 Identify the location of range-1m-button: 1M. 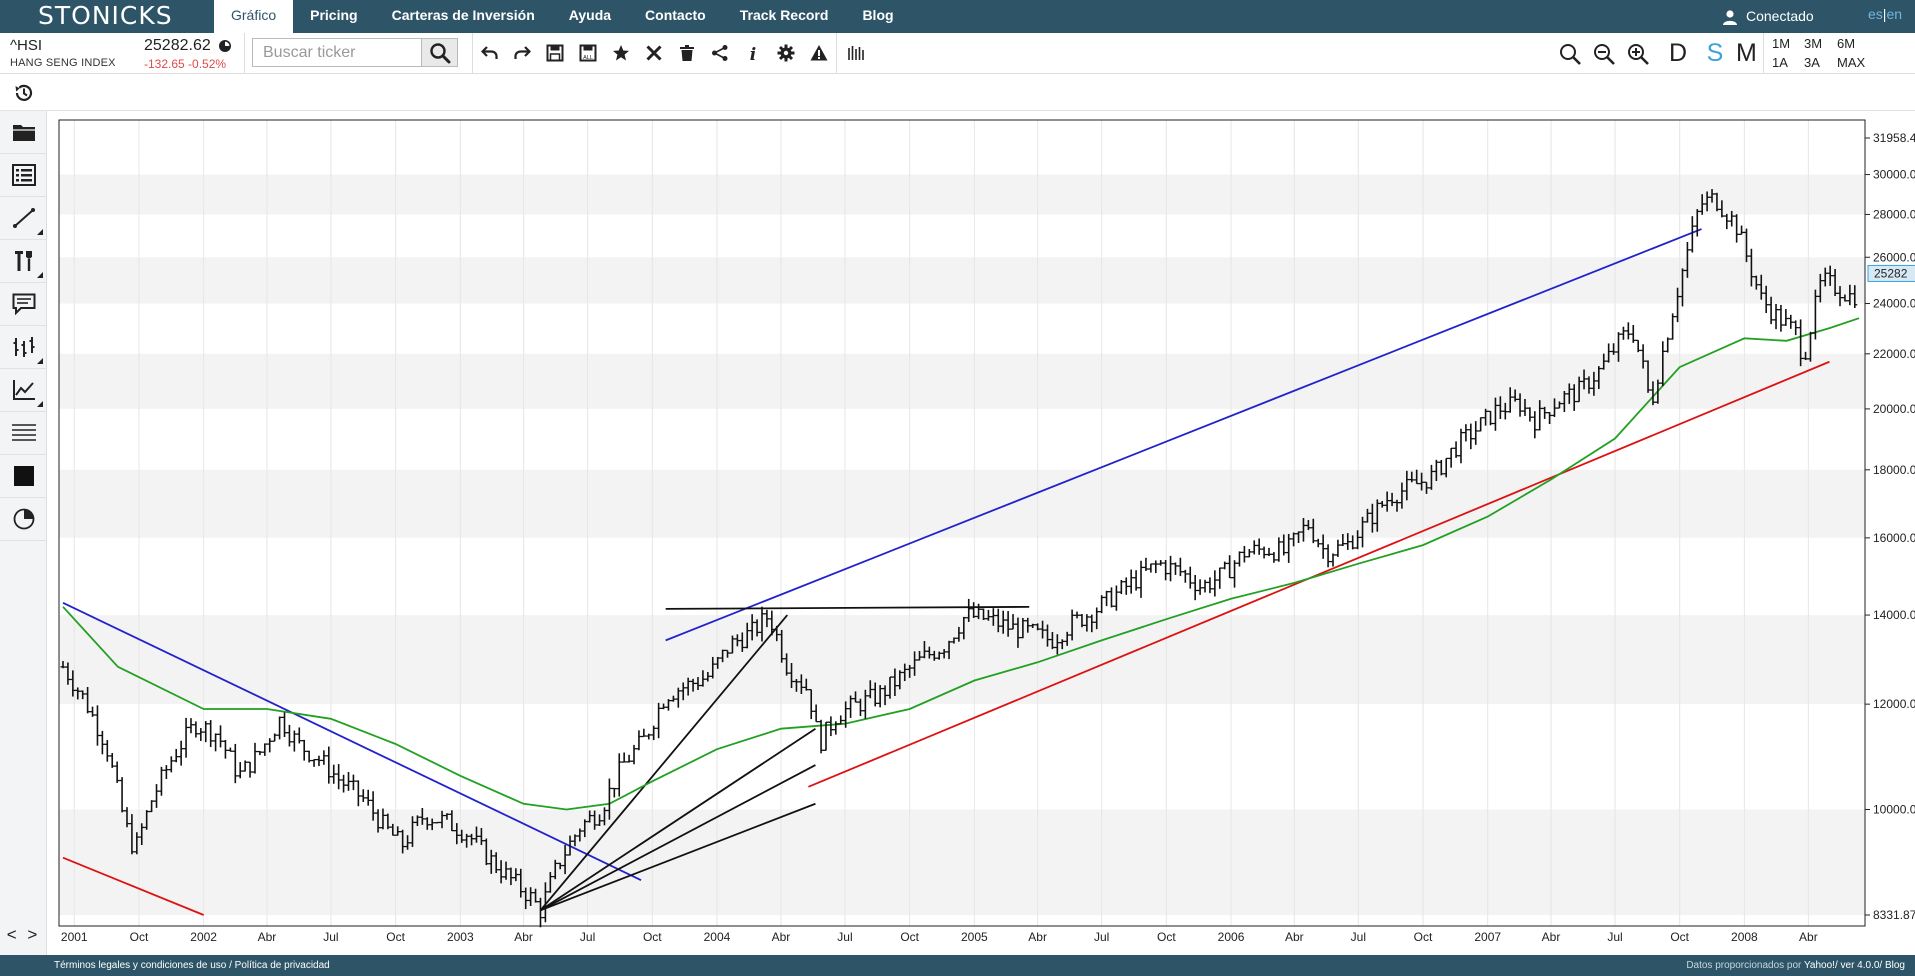
(1781, 43).